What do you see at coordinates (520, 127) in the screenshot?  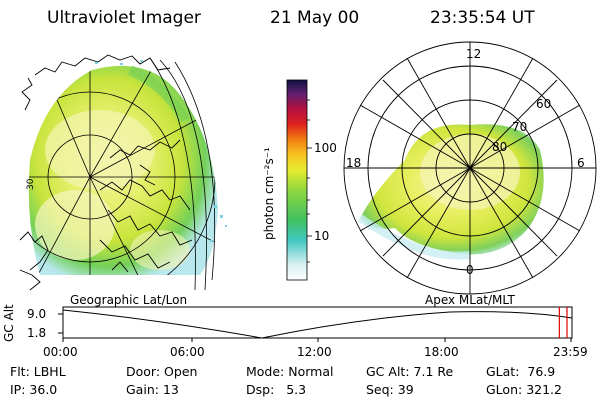 I see `mlat-label-70: 70` at bounding box center [520, 127].